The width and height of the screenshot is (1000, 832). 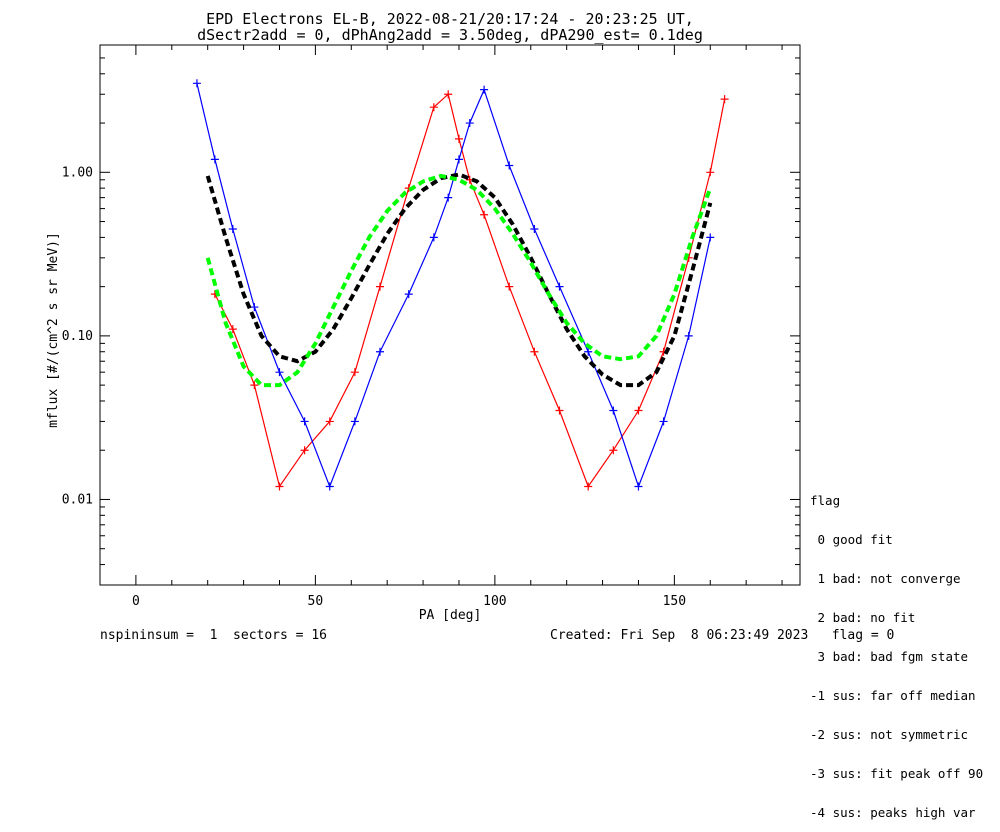 What do you see at coordinates (316, 601) in the screenshot?
I see `x-tick-label-50: 50` at bounding box center [316, 601].